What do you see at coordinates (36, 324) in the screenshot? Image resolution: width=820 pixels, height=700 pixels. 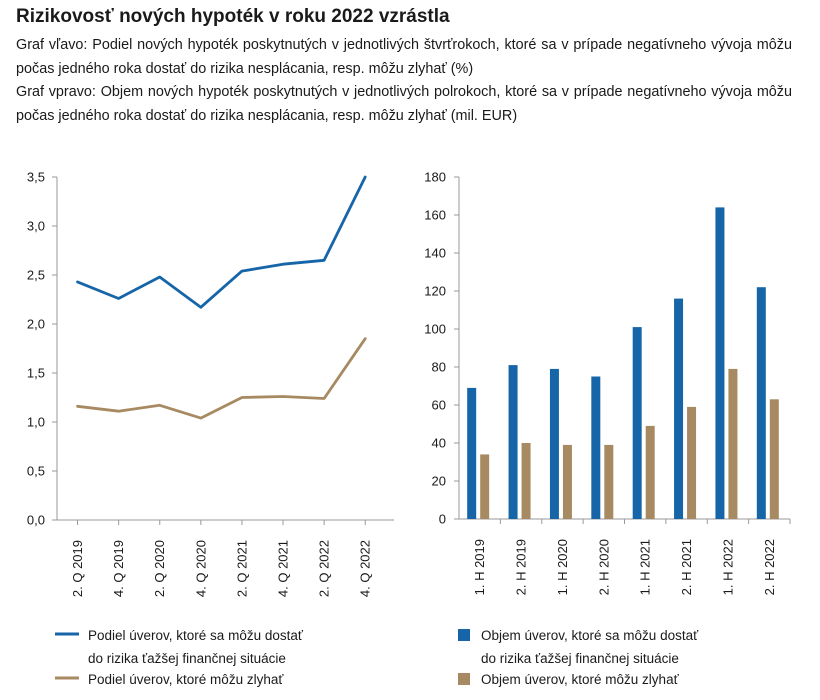 I see `y-tick-label: 2,0` at bounding box center [36, 324].